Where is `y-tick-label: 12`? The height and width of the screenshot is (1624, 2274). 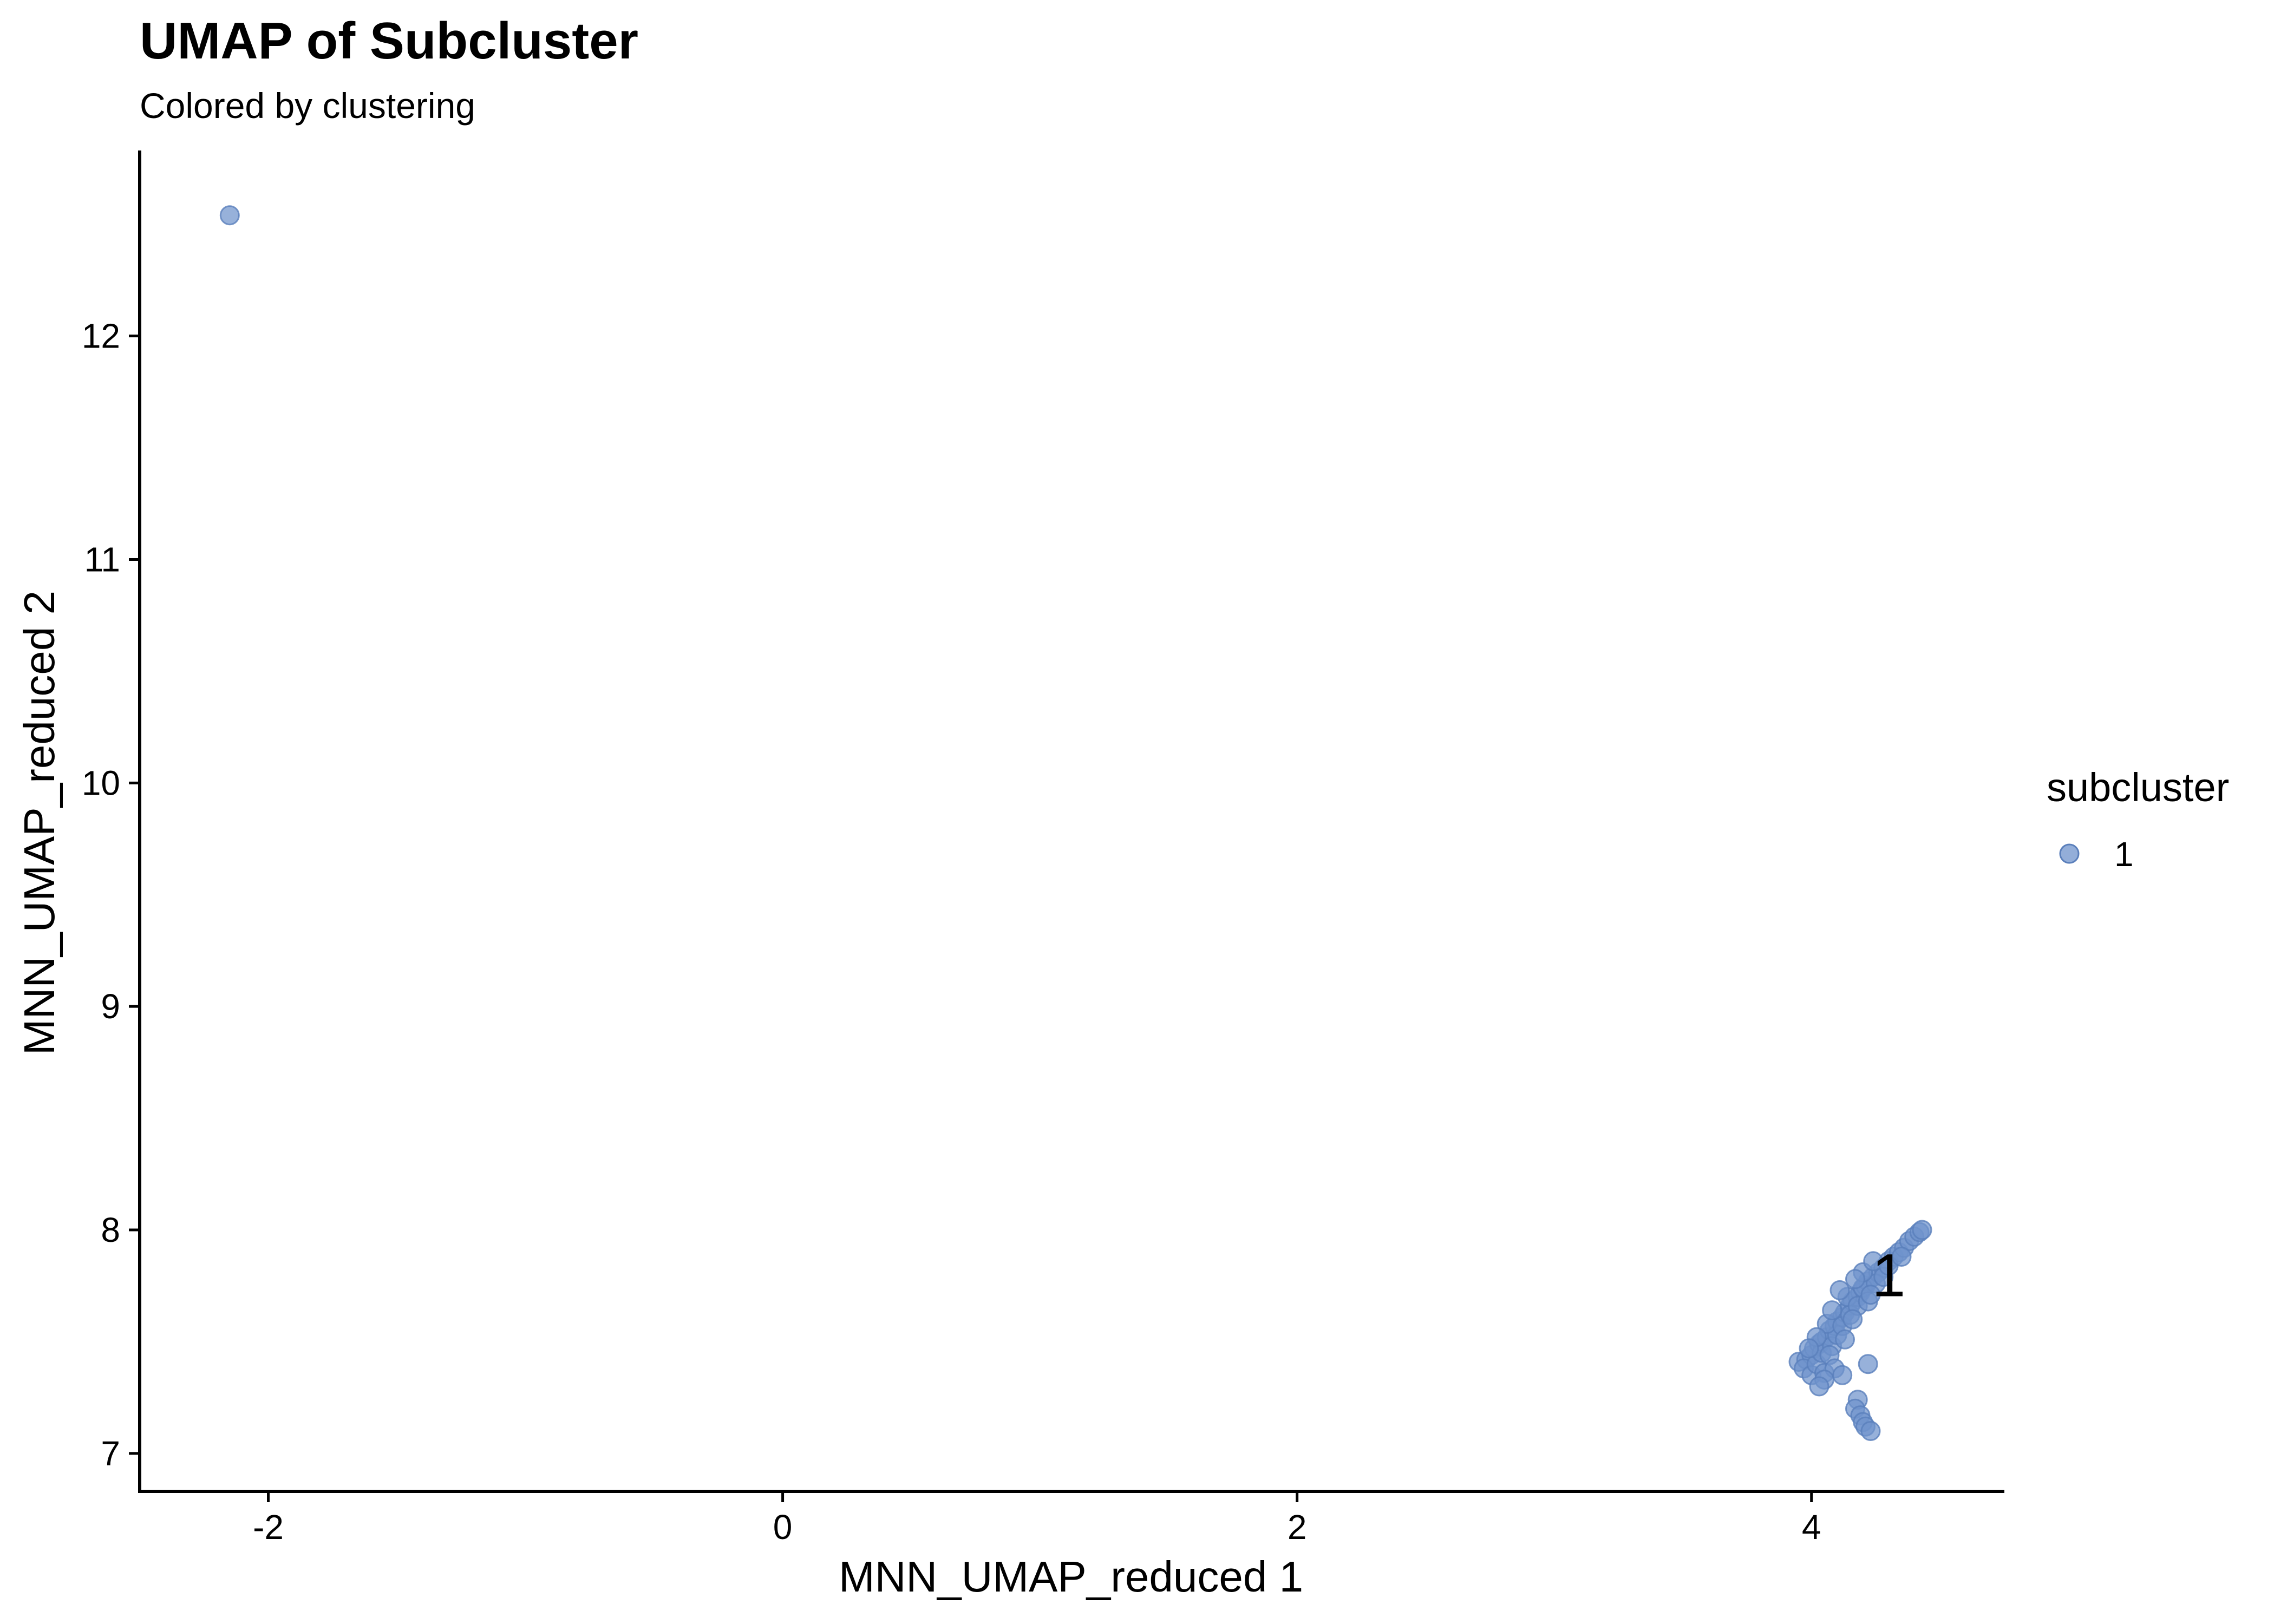 y-tick-label: 12 is located at coordinates (101, 336).